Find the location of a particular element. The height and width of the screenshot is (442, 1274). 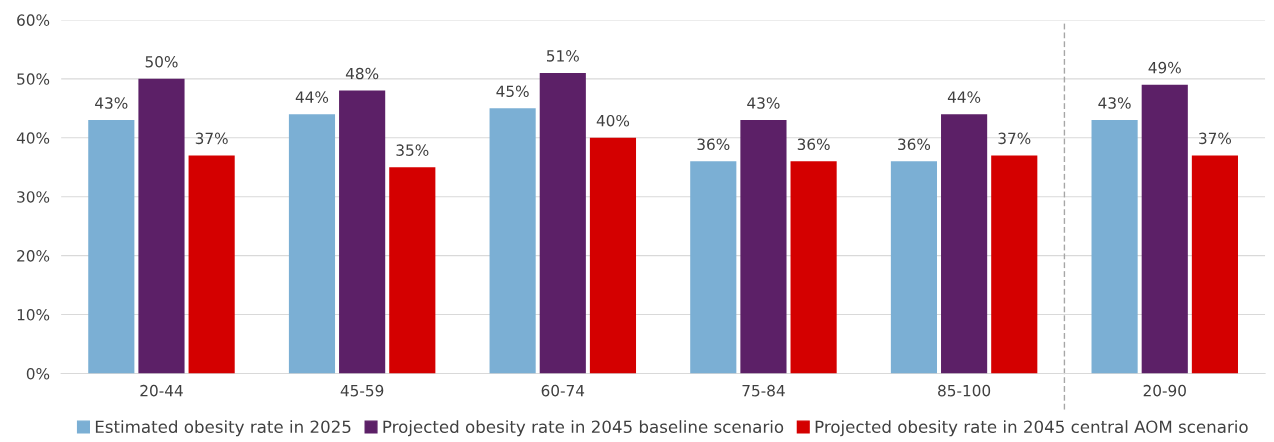

y-tick-label: 0% is located at coordinates (38, 373).